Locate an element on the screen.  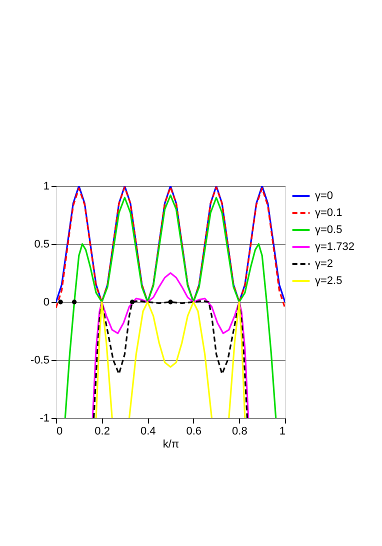
x-tick-label: 0.2 is located at coordinates (102, 432).